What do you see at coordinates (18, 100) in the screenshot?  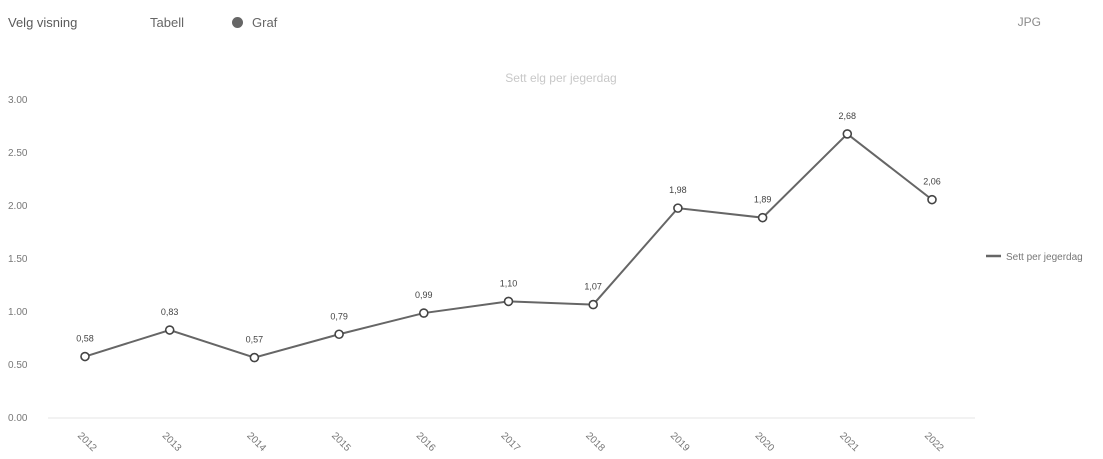 I see `y-tick-label: 3.00` at bounding box center [18, 100].